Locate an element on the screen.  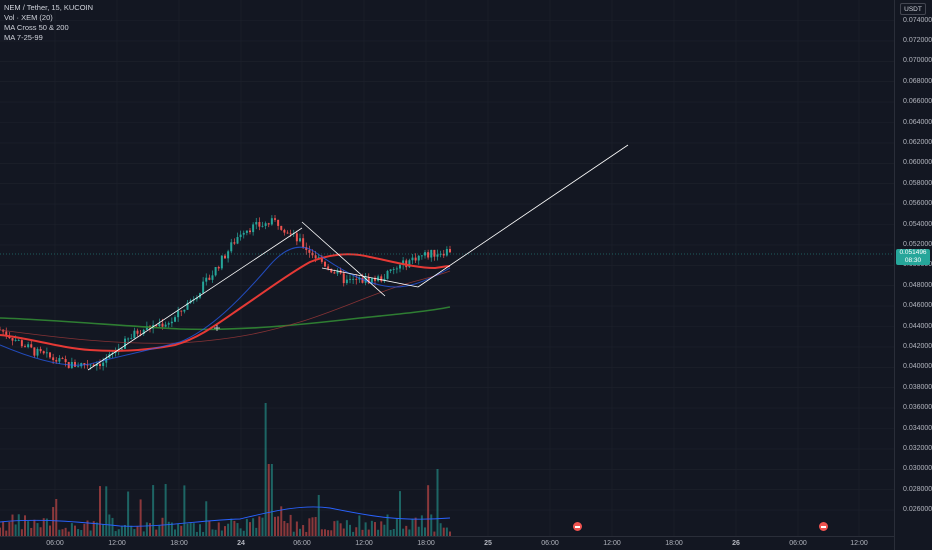
time-tick-label: 18:00 is located at coordinates (426, 543).